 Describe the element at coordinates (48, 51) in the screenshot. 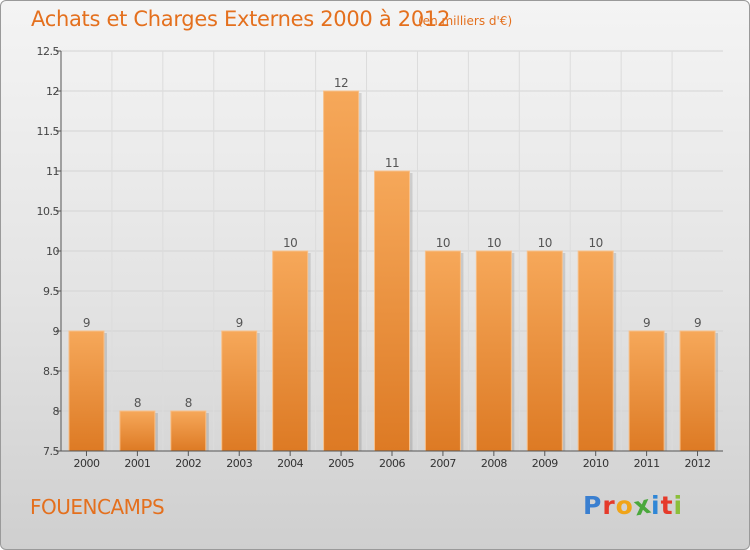

I see `y-tick-label: 12.5` at that location.